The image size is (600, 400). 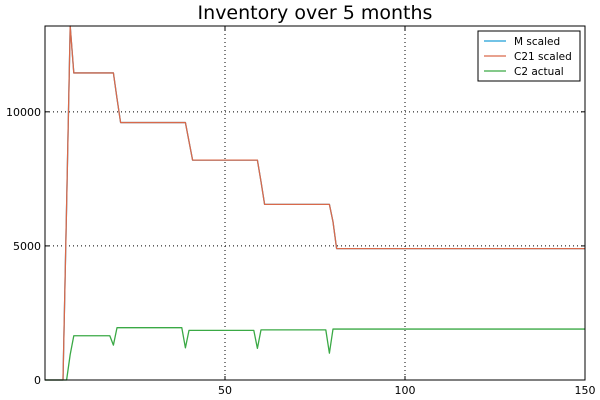 I want to click on legend-label: C2 actual, so click(x=539, y=72).